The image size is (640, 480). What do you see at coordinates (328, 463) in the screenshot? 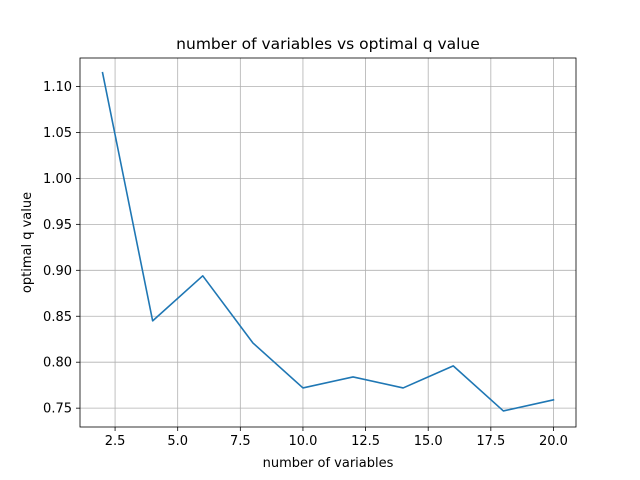
I see `x-axis-label: number of variables` at bounding box center [328, 463].